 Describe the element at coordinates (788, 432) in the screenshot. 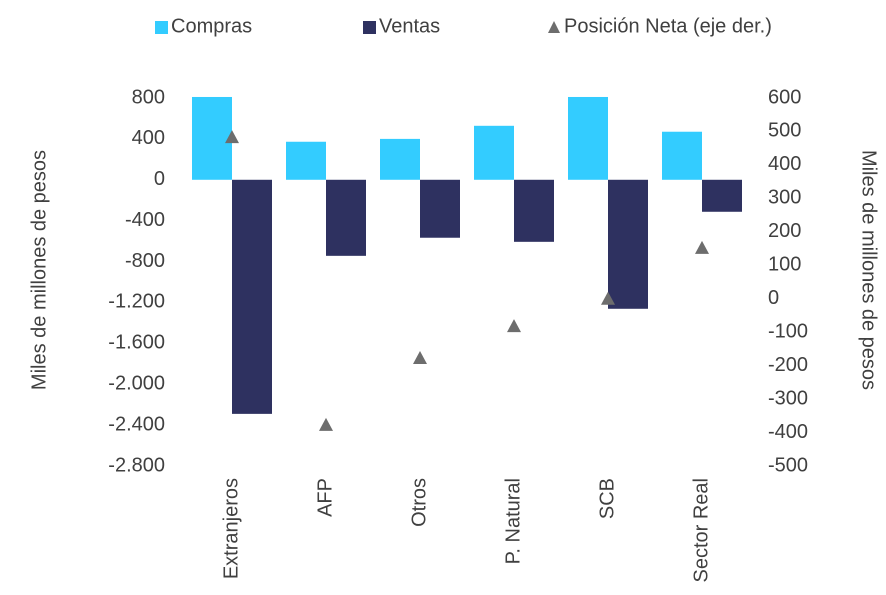

I see `y2-tick-label: -400` at that location.